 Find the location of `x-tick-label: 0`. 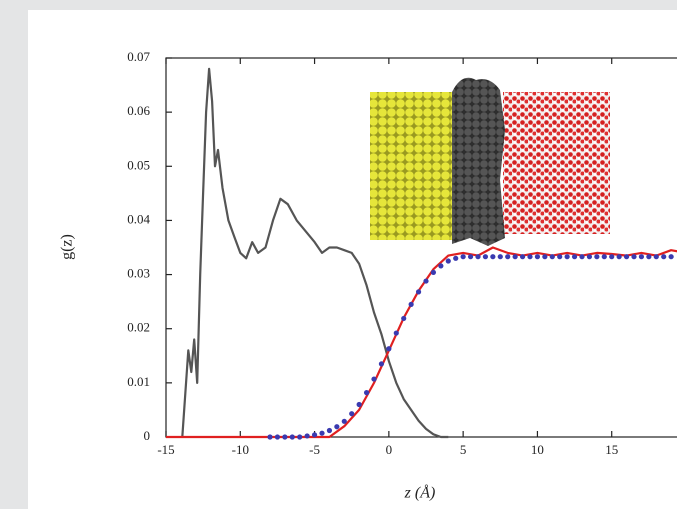

x-tick-label: 0 is located at coordinates (389, 449).